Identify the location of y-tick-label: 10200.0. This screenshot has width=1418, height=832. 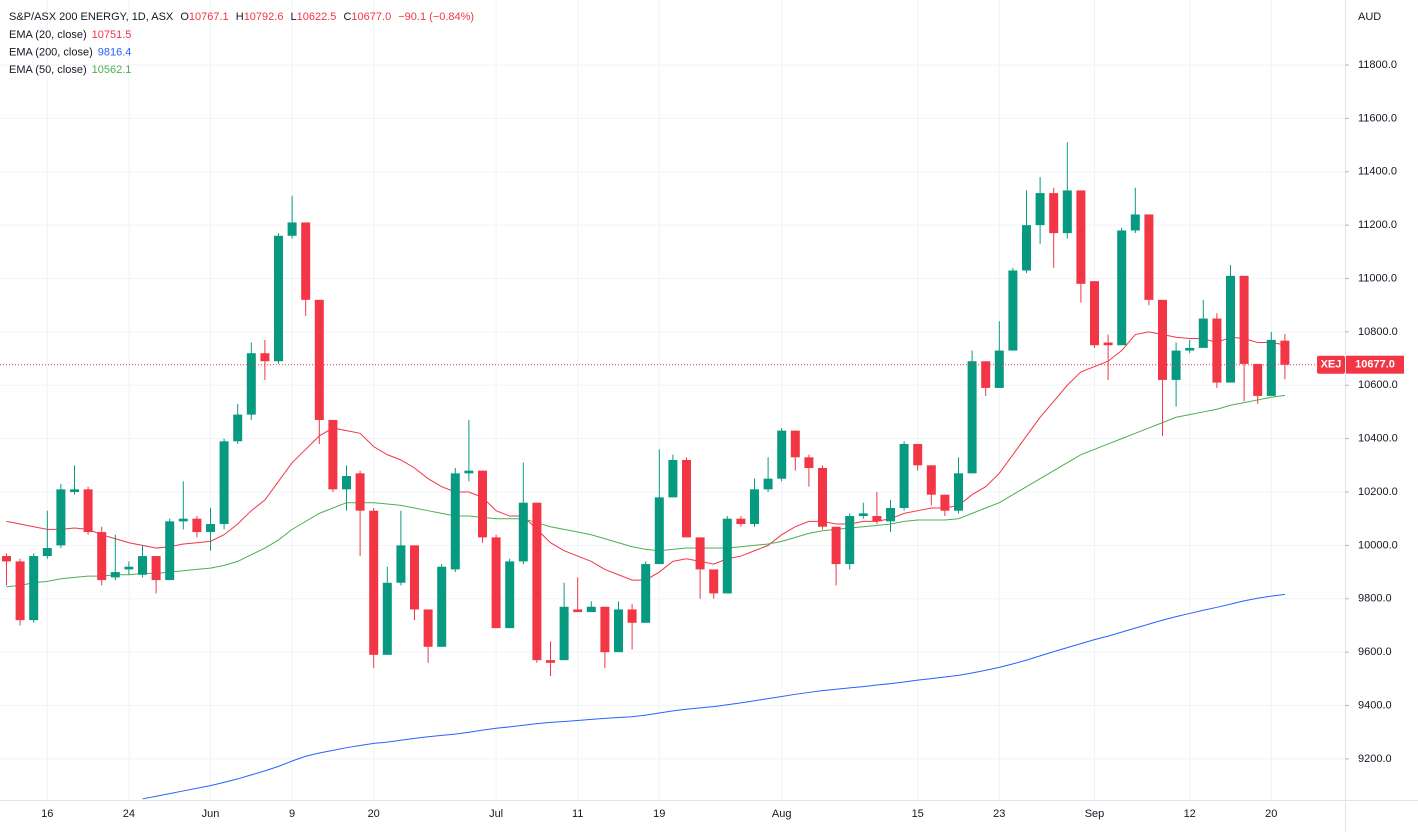
(1378, 492).